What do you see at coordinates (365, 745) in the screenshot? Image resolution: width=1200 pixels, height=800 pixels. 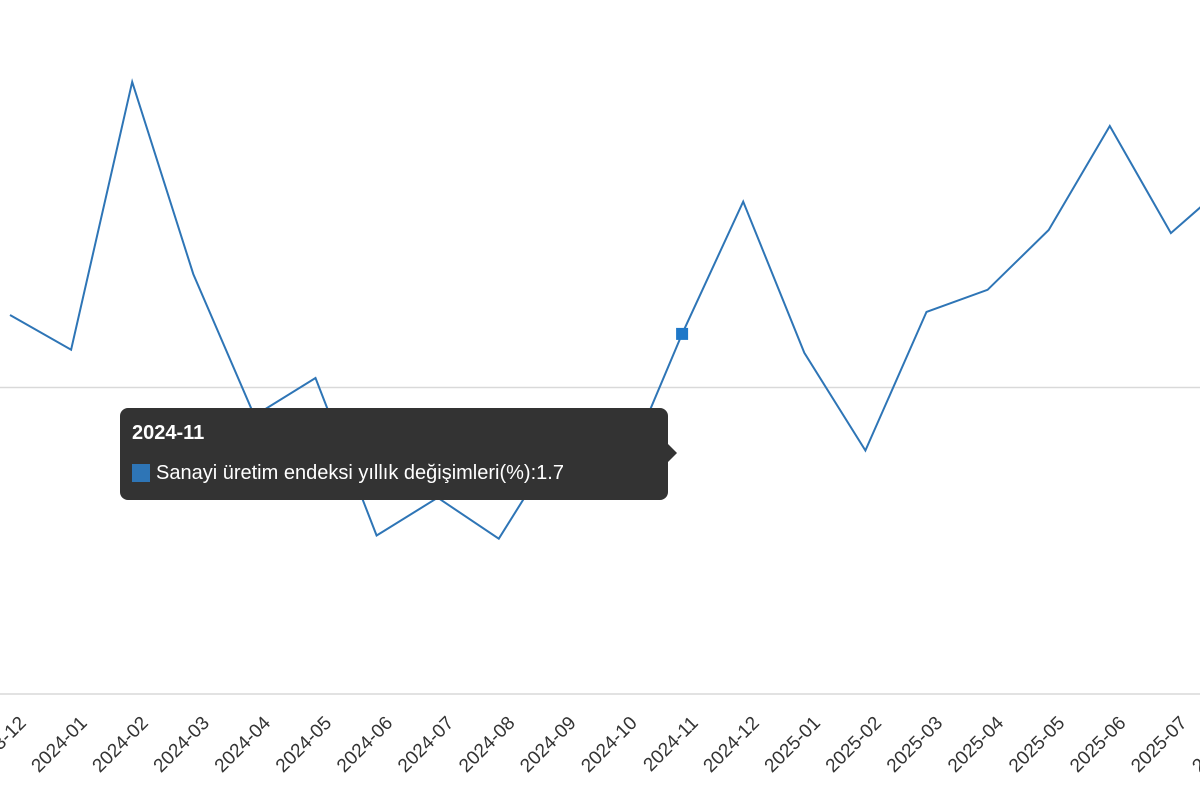 I see `x-tick-label: 2024-06` at bounding box center [365, 745].